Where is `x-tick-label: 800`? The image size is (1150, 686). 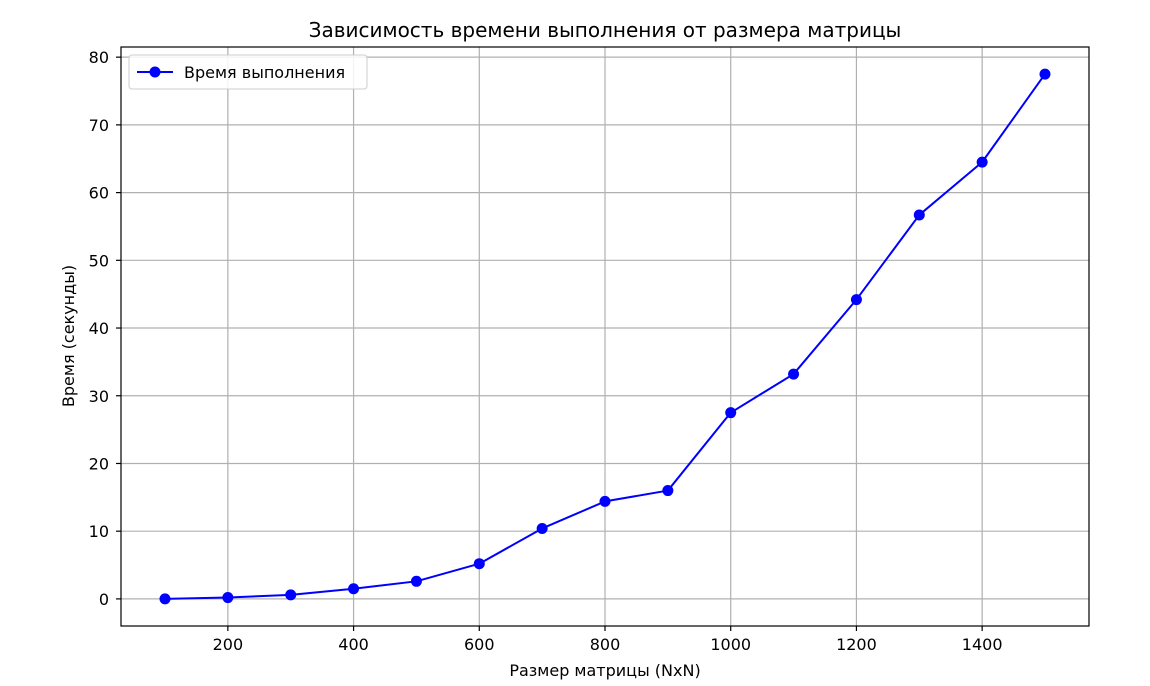
x-tick-label: 800 is located at coordinates (605, 644).